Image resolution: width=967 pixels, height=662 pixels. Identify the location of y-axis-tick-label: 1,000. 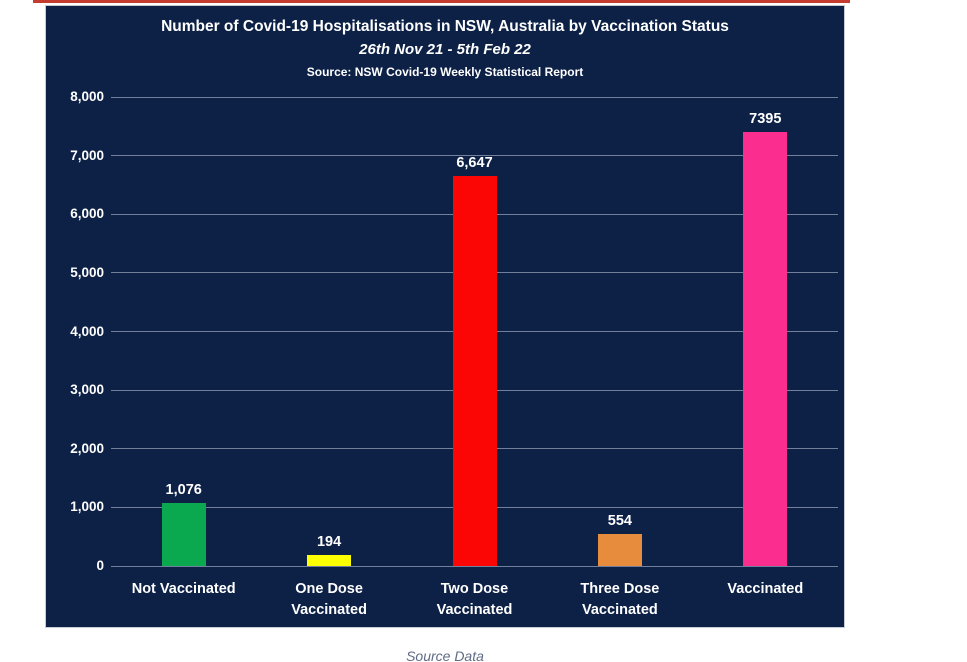
(87, 507).